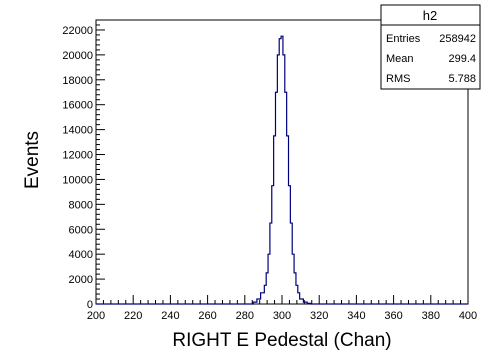 This screenshot has height=356, width=481. What do you see at coordinates (77, 180) in the screenshot?
I see `y-tick-label: 10000` at bounding box center [77, 180].